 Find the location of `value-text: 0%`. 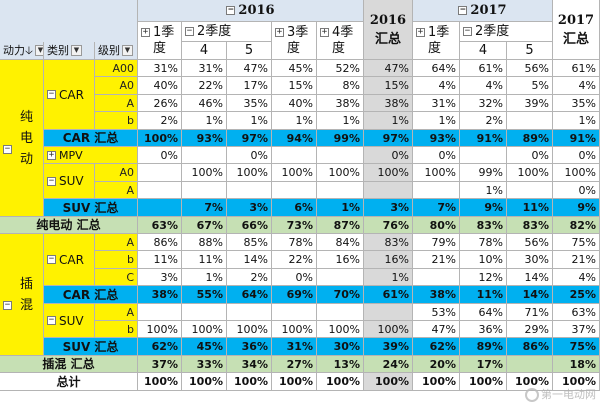

value-text: 0% is located at coordinates (540, 155).